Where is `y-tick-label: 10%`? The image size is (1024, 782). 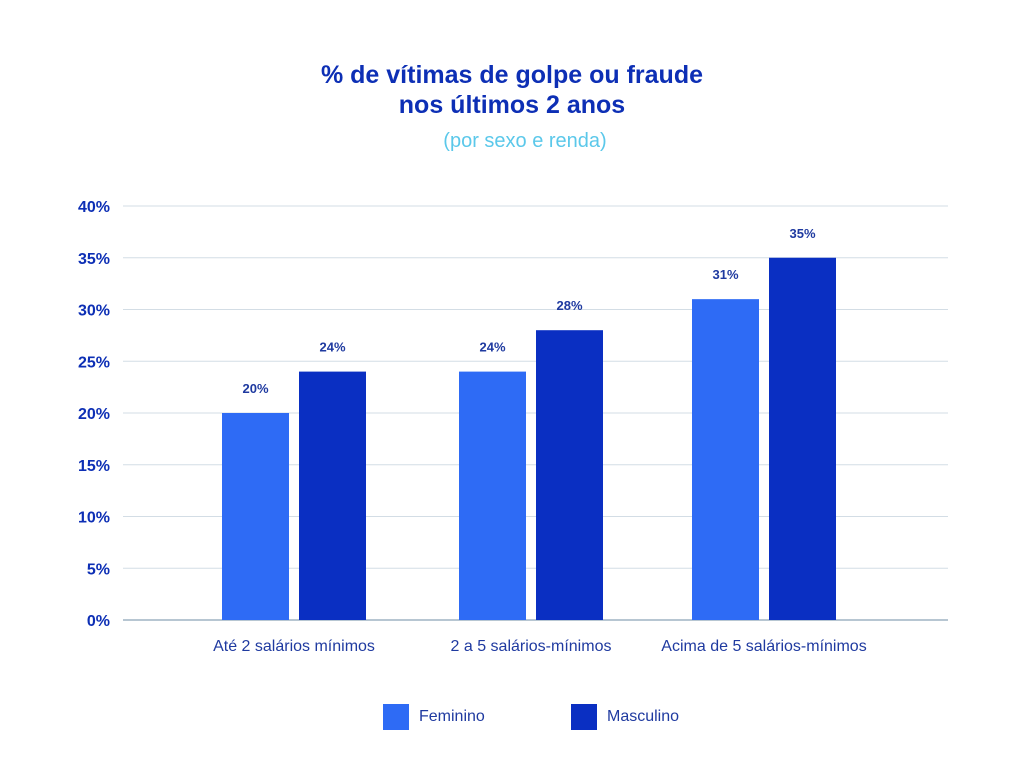
y-tick-label: 10% is located at coordinates (94, 518).